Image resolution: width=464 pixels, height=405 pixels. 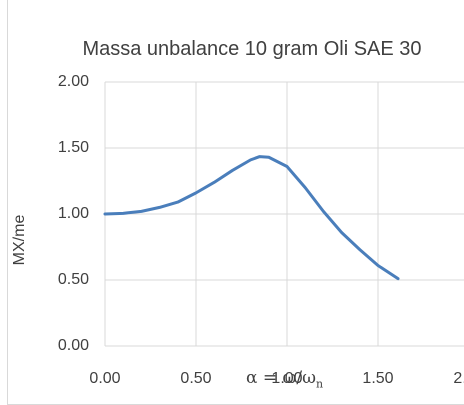 What do you see at coordinates (73, 147) in the screenshot?
I see `y-tick-label: 1.50` at bounding box center [73, 147].